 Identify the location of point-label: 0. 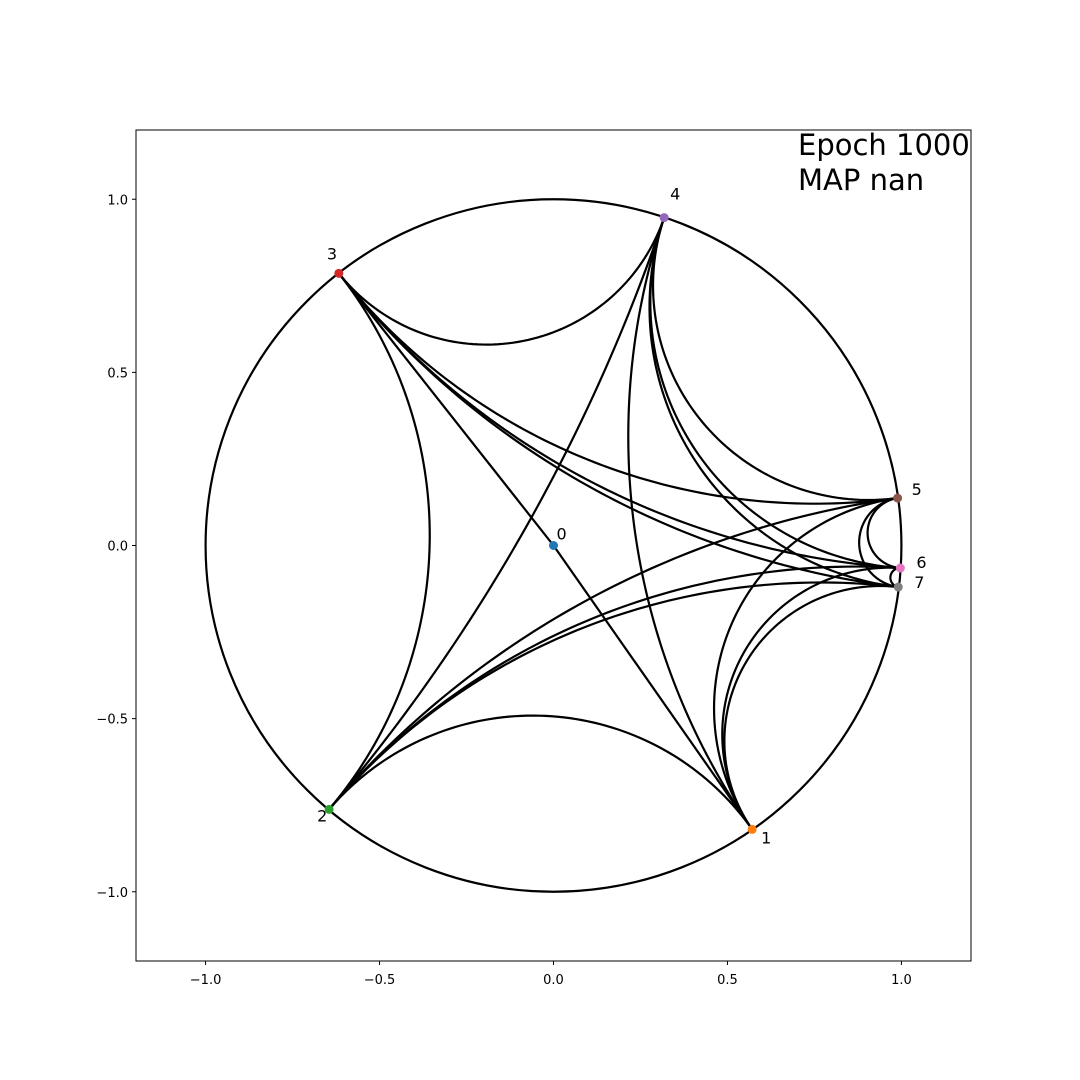
(562, 534).